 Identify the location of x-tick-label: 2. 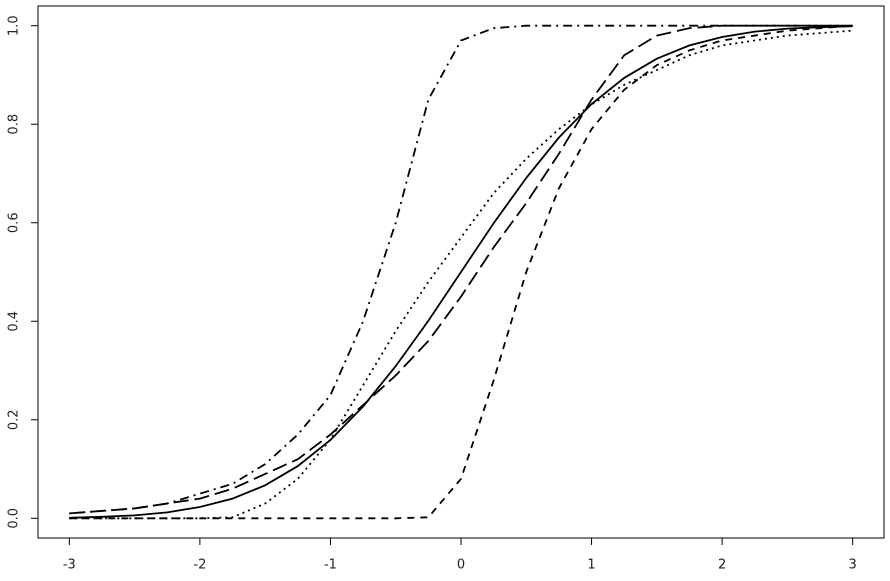
(722, 565).